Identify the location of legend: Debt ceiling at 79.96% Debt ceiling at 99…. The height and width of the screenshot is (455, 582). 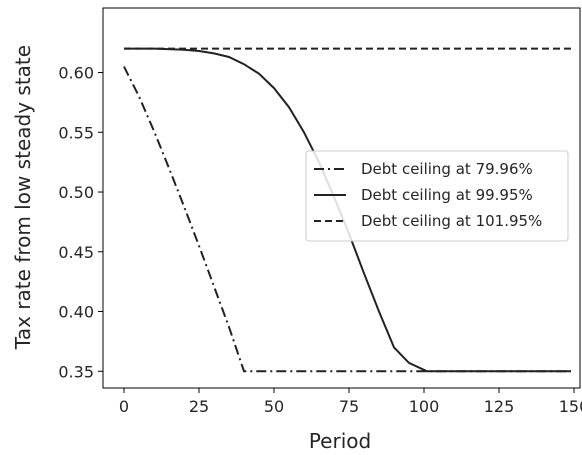
(437, 196).